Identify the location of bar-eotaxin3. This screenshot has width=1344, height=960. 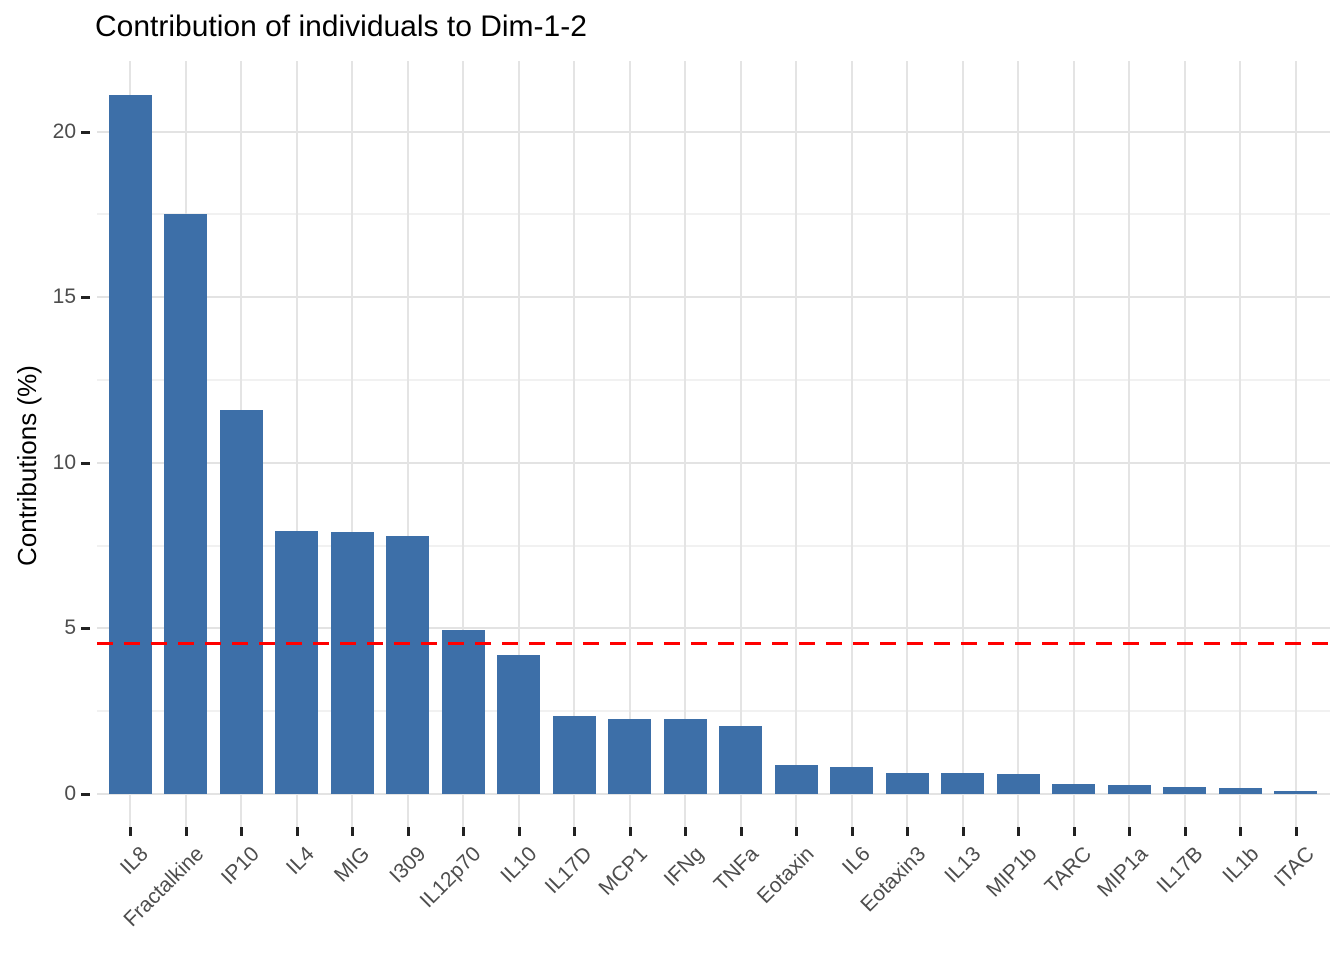
(907, 783).